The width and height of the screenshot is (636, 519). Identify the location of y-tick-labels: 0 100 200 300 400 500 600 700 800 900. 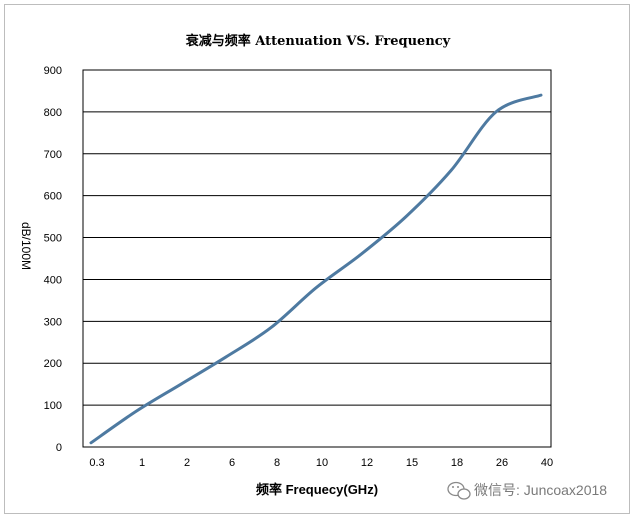
(53, 259).